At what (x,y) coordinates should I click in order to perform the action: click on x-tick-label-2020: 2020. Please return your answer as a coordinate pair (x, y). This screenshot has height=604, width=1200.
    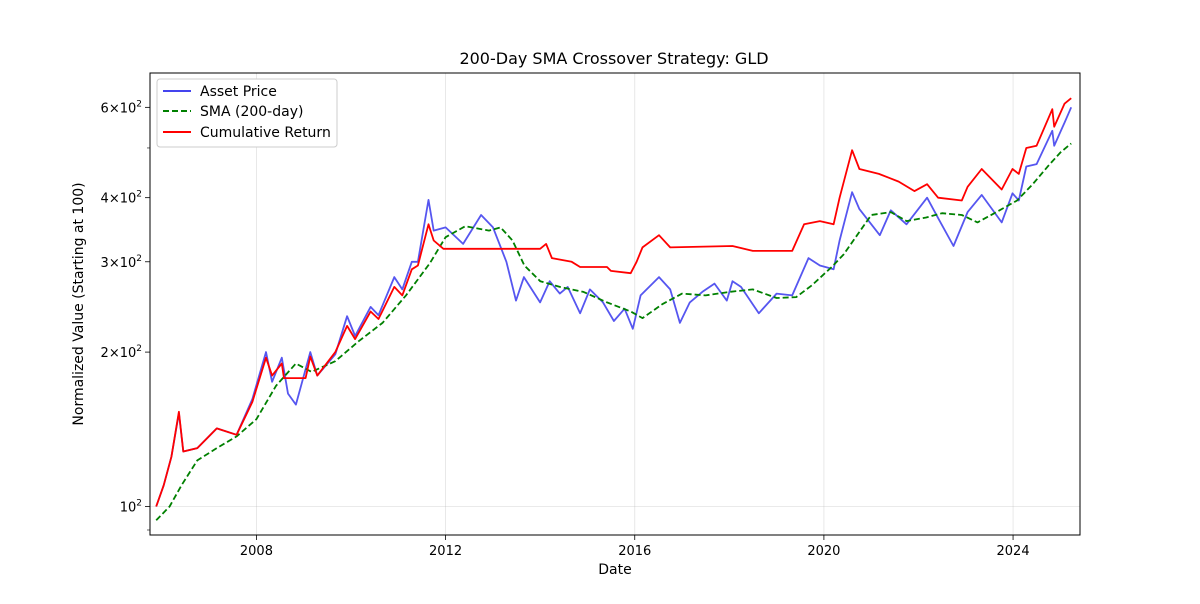
    Looking at the image, I should click on (823, 551).